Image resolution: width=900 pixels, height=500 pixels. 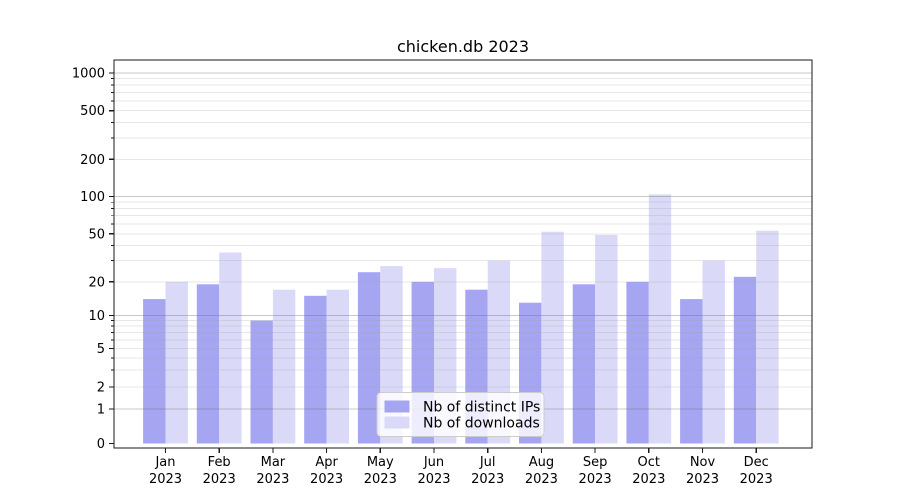 I want to click on x-tick-label-month: Mar, so click(x=273, y=462).